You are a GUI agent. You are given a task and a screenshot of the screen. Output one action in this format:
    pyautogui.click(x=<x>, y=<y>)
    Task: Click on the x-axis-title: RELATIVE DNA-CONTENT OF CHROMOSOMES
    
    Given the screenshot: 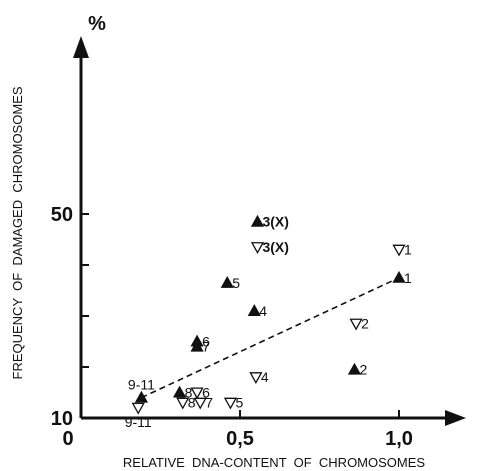 What is the action you would take?
    pyautogui.click(x=274, y=462)
    